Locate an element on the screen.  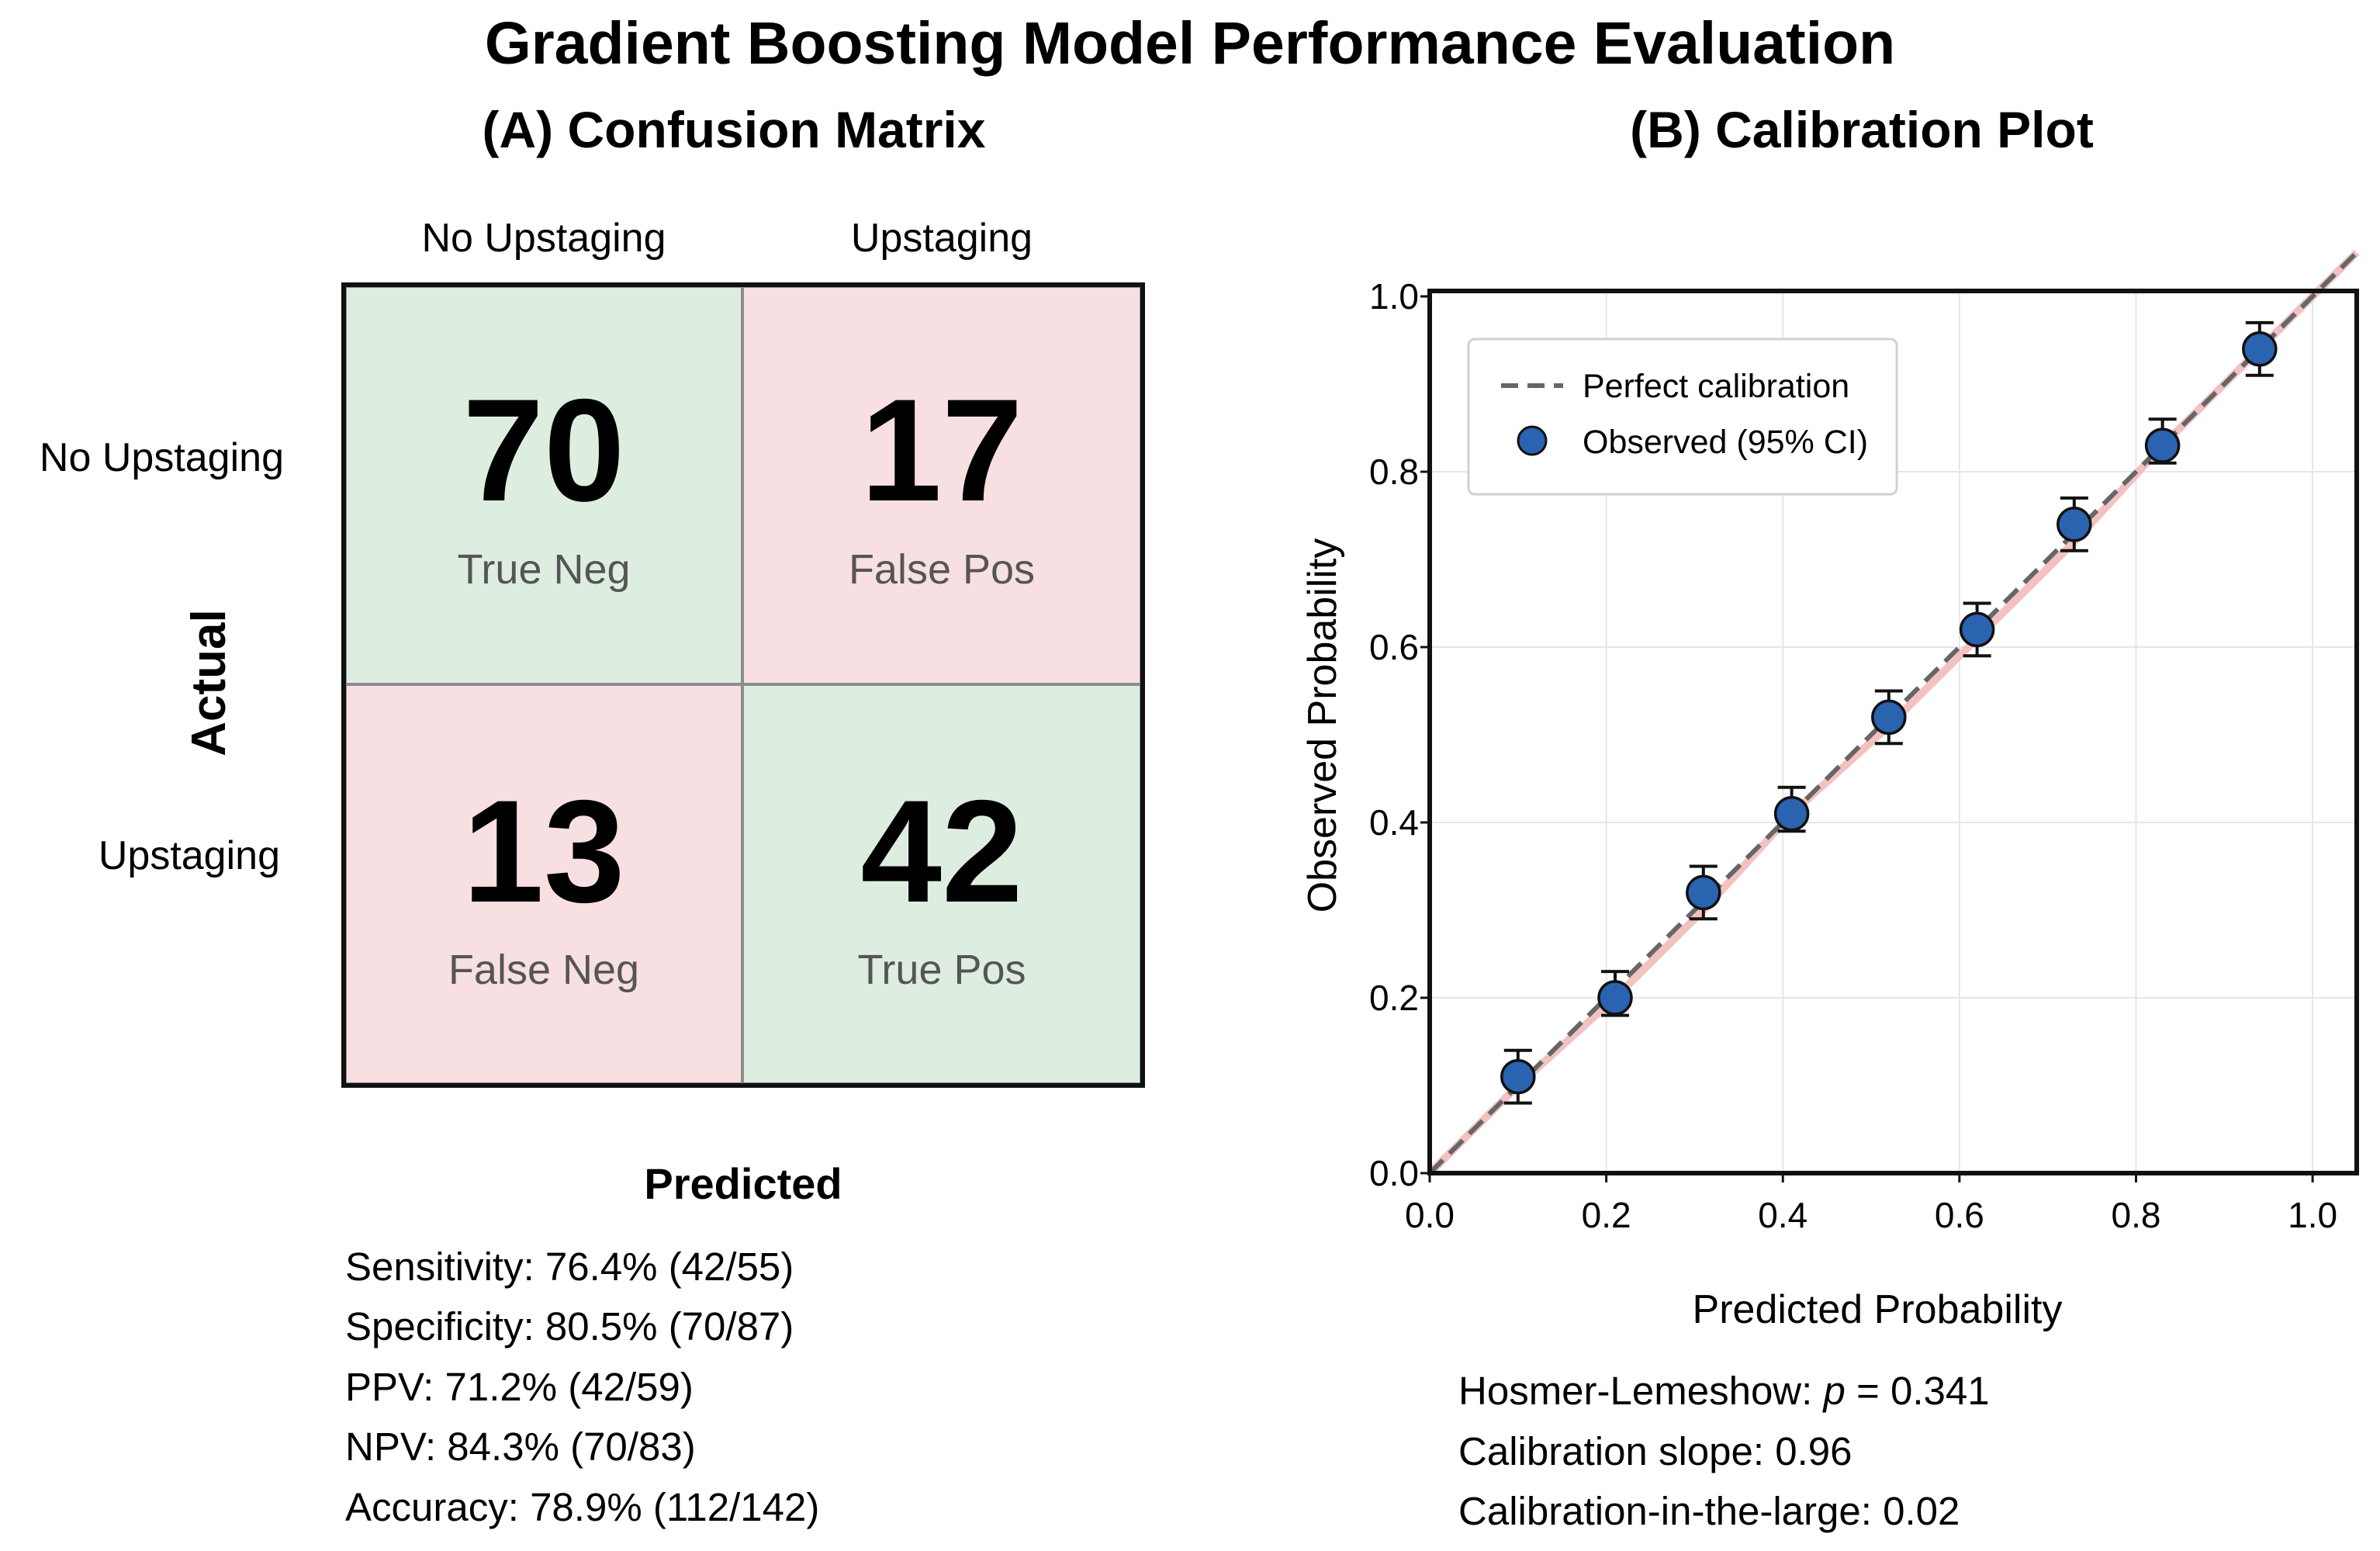
metric-sensitivity: Sensitivity: 76.4% (42/55) is located at coordinates (569, 1267).